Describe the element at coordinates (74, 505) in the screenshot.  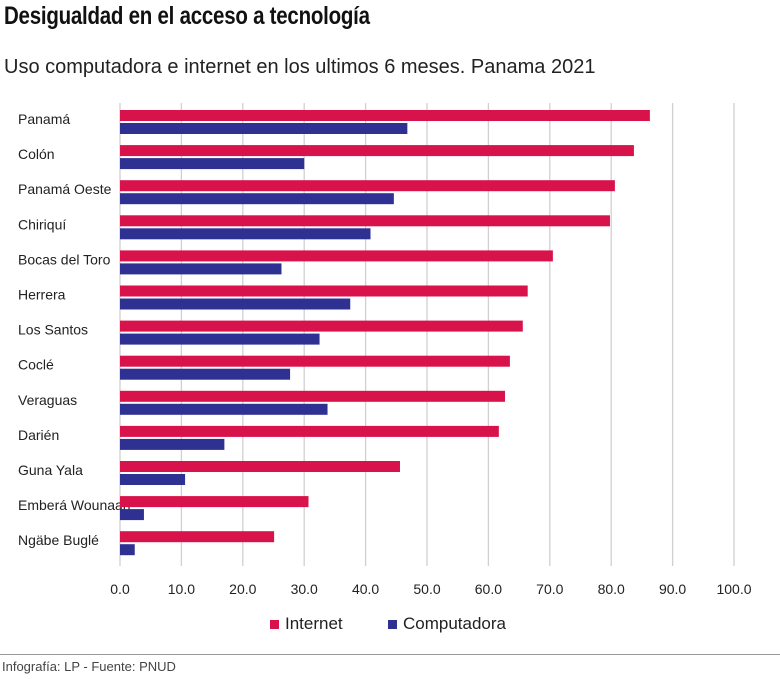
I see `category-label: Emberá Wounaan` at that location.